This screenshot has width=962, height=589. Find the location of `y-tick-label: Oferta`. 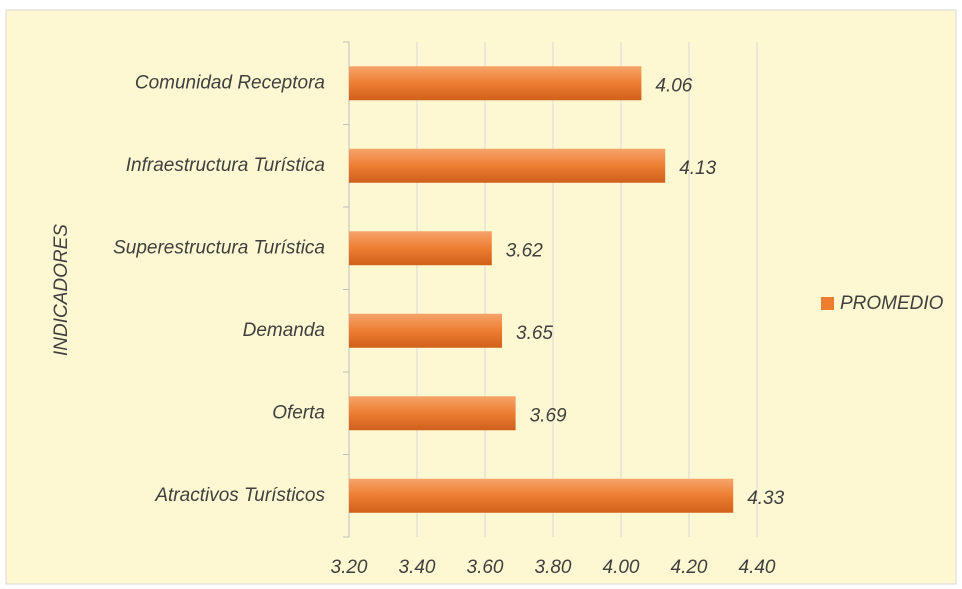

y-tick-label: Oferta is located at coordinates (298, 412).